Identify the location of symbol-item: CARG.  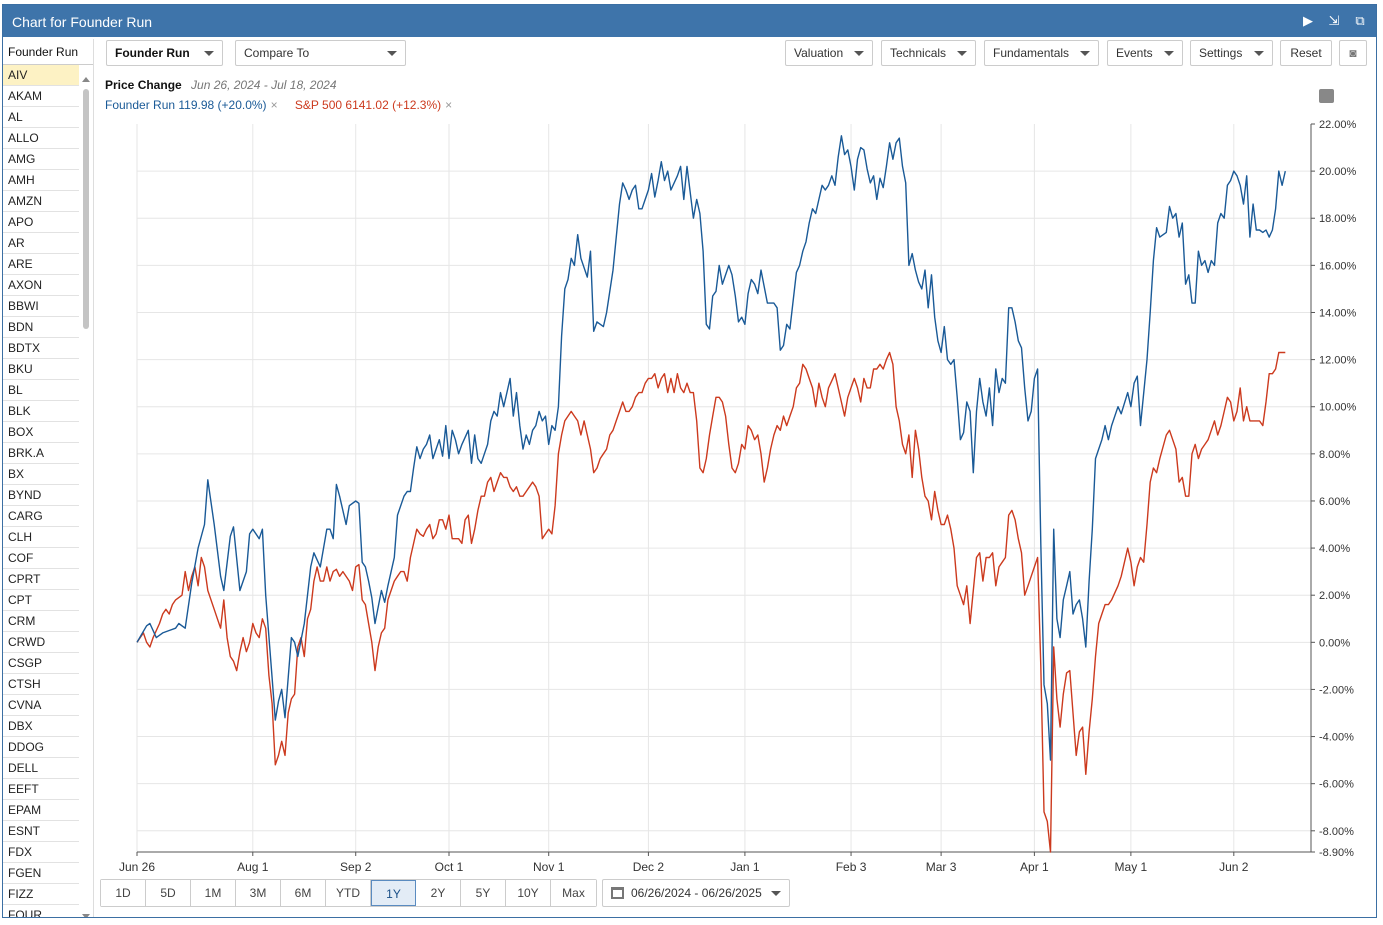
(41, 516).